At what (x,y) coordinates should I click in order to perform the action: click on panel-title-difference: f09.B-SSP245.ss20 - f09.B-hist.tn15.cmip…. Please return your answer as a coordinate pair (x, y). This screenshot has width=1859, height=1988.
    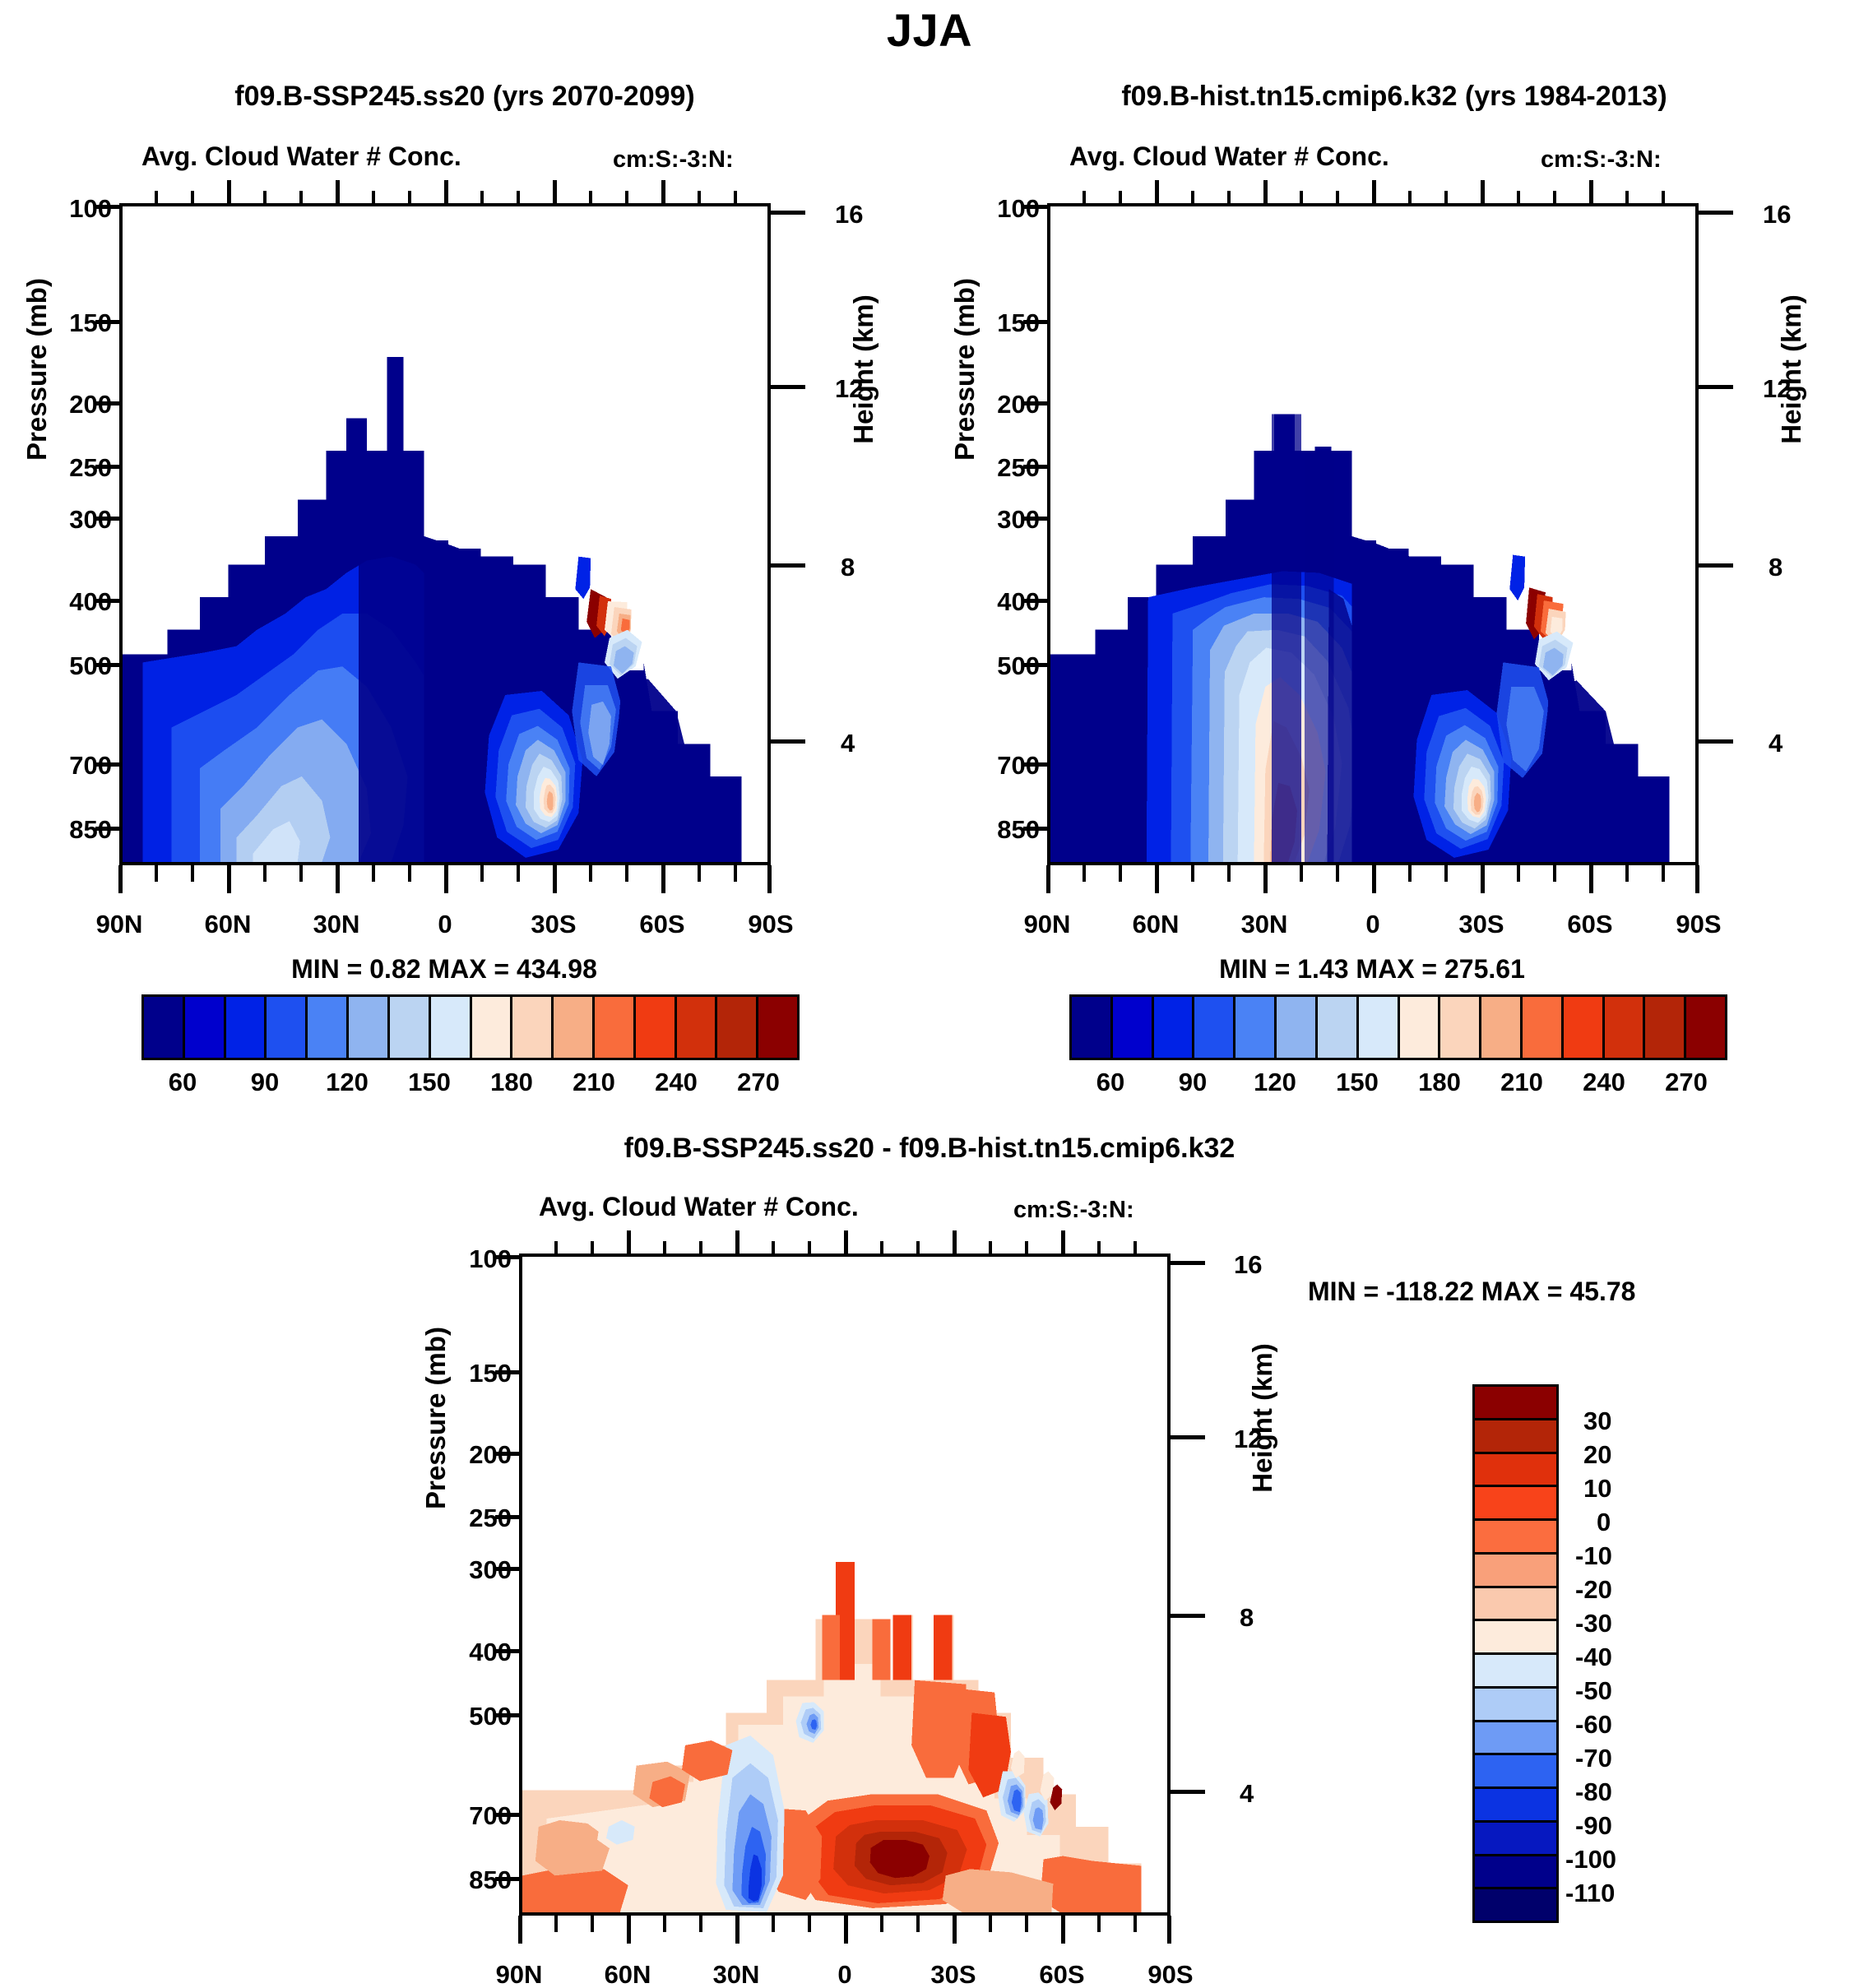
    Looking at the image, I should click on (929, 1149).